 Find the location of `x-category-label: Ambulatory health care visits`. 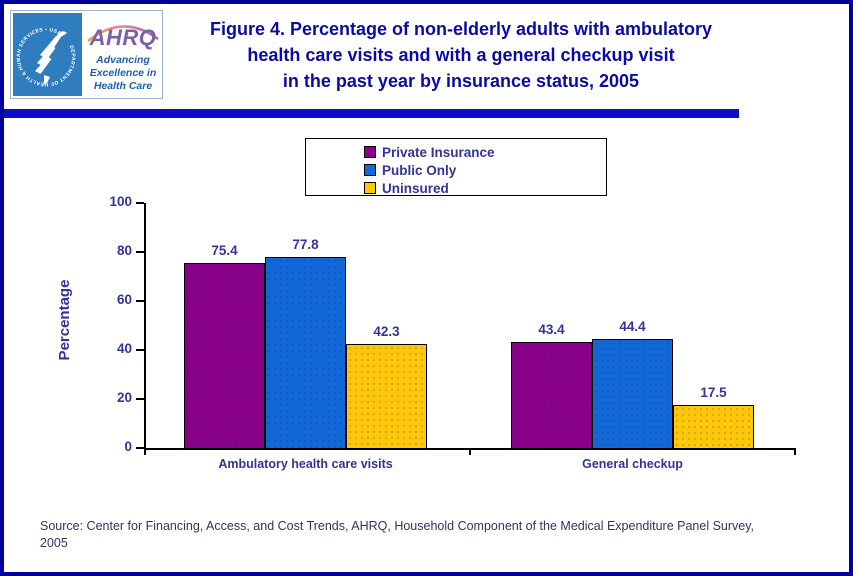

x-category-label: Ambulatory health care visits is located at coordinates (305, 464).